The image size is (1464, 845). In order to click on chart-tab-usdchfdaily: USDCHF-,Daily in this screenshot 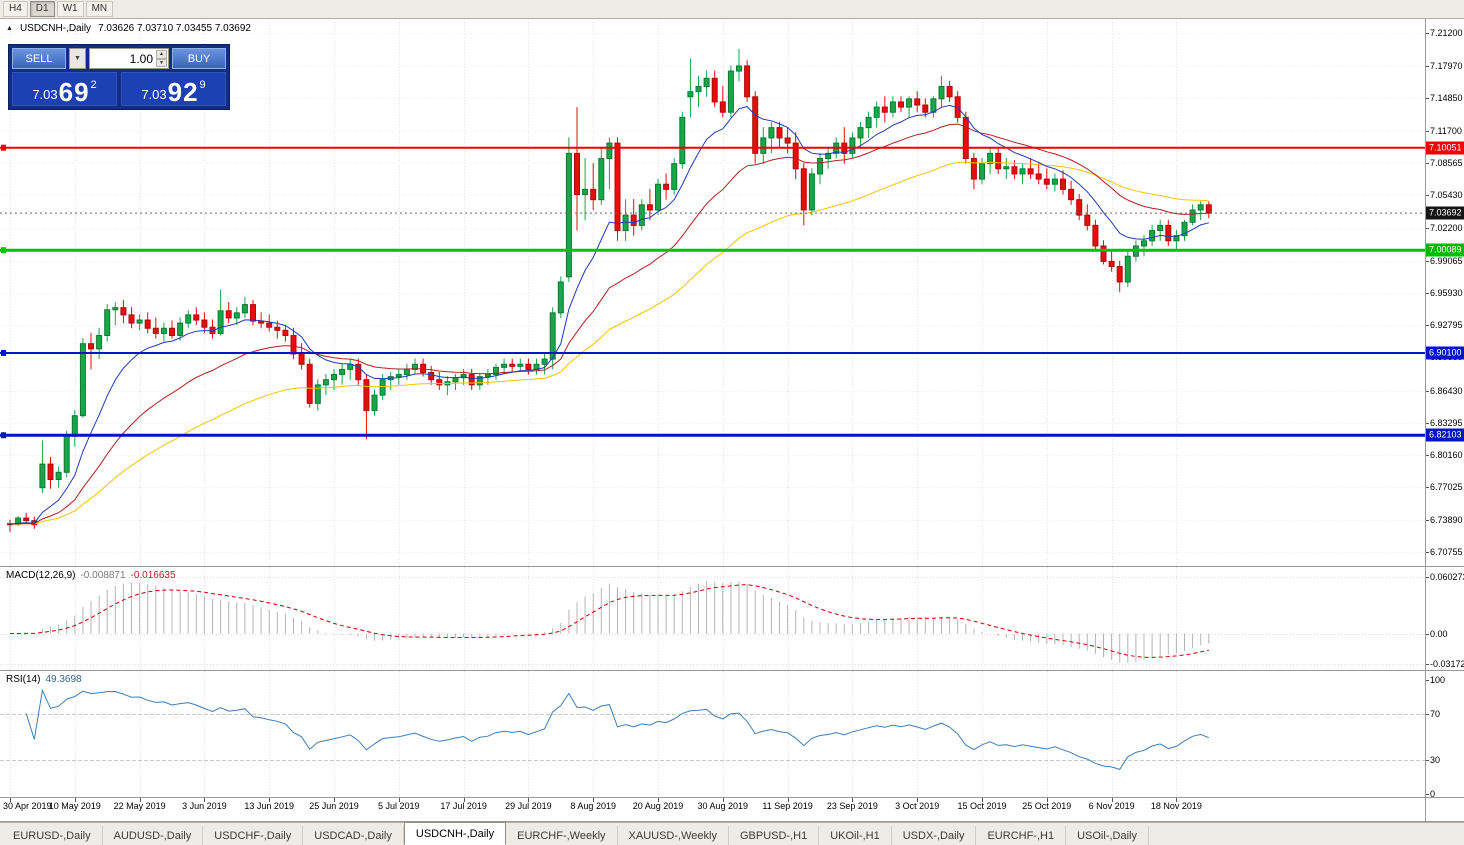, I will do `click(253, 835)`.